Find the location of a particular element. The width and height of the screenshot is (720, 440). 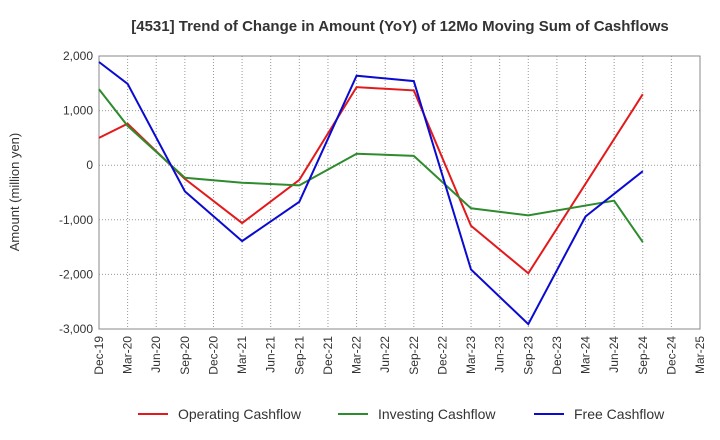

legend-label: Operating Cashflow is located at coordinates (240, 414).